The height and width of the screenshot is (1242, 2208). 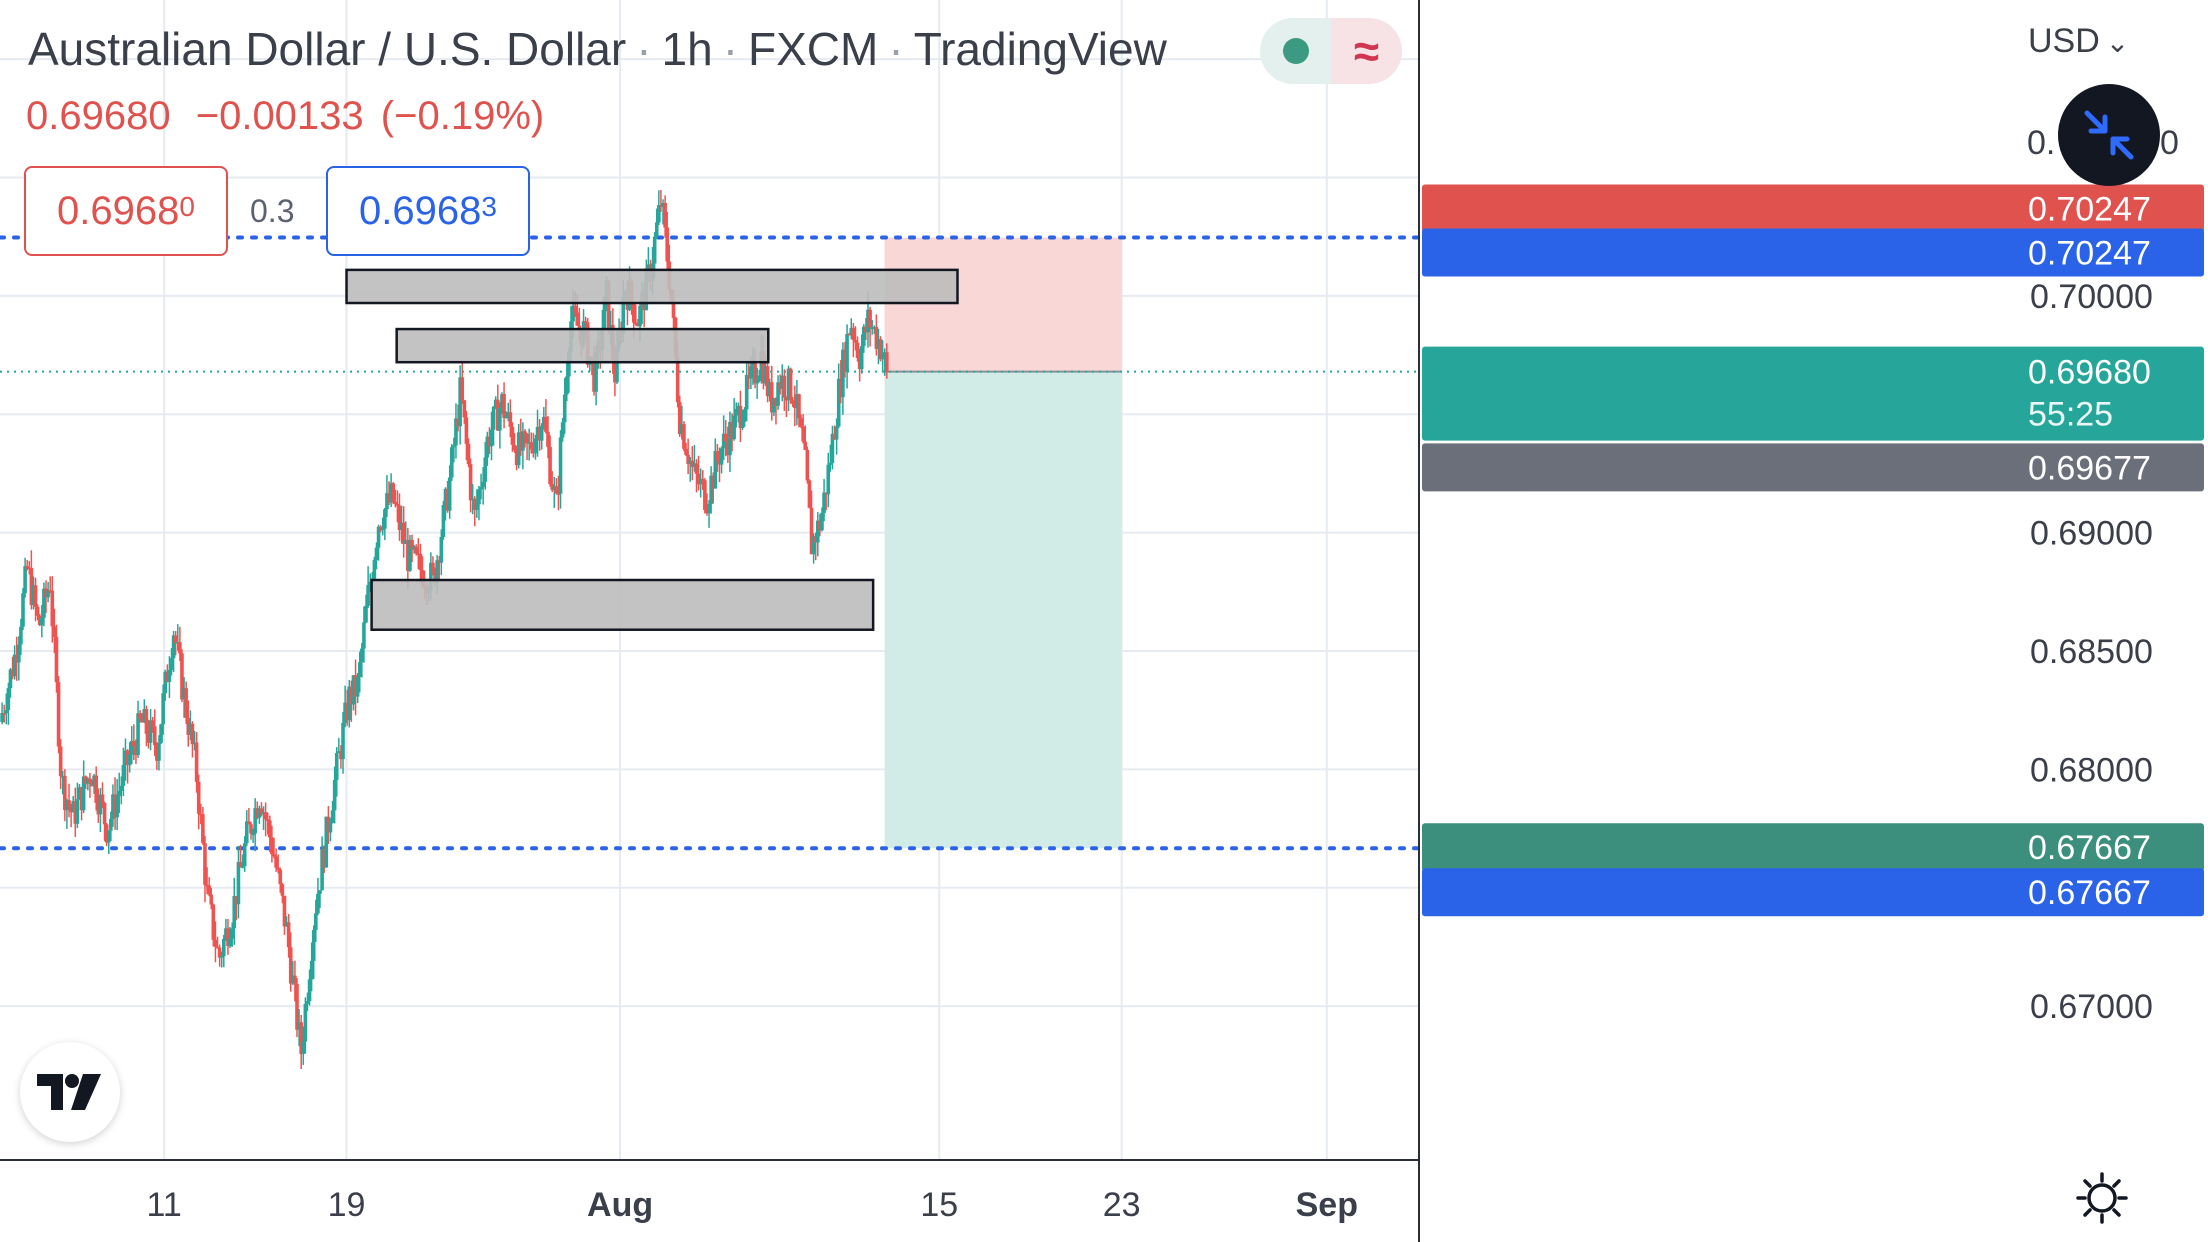 What do you see at coordinates (2169, 143) in the screenshot?
I see `obscured-axis-label-right: 0` at bounding box center [2169, 143].